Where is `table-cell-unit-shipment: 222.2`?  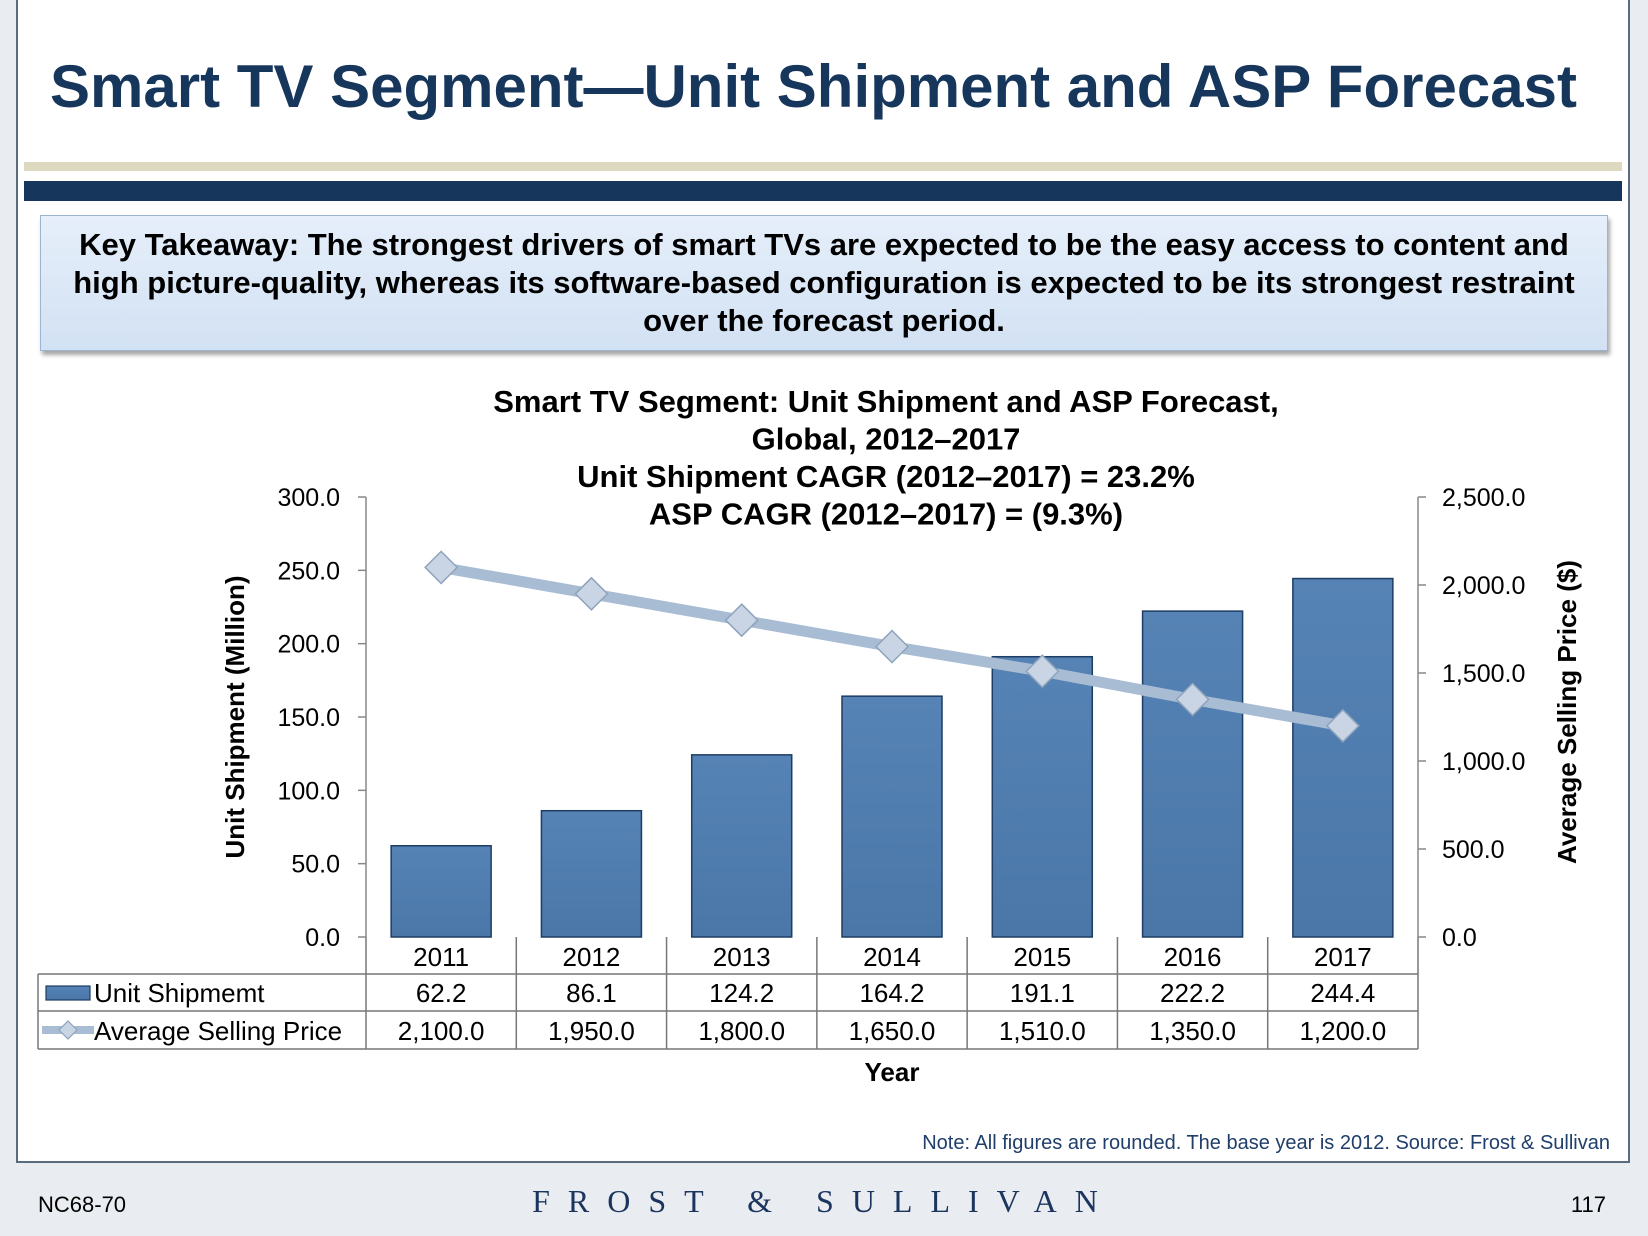 table-cell-unit-shipment: 222.2 is located at coordinates (1192, 993).